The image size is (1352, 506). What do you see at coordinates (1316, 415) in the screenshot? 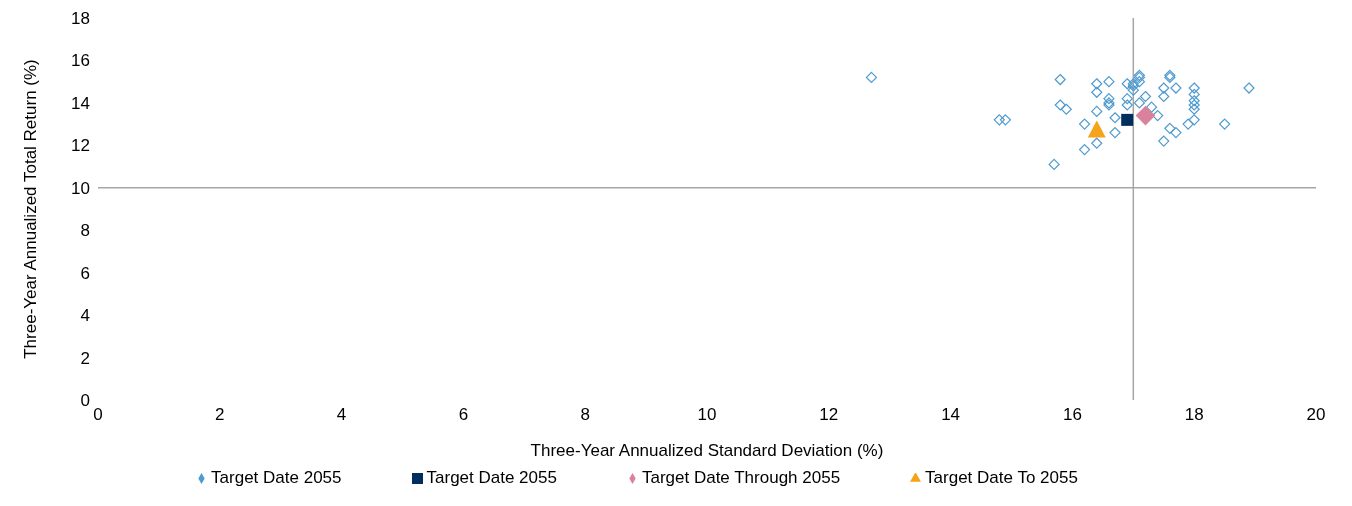
I see `x-tick-label: 20` at bounding box center [1316, 415].